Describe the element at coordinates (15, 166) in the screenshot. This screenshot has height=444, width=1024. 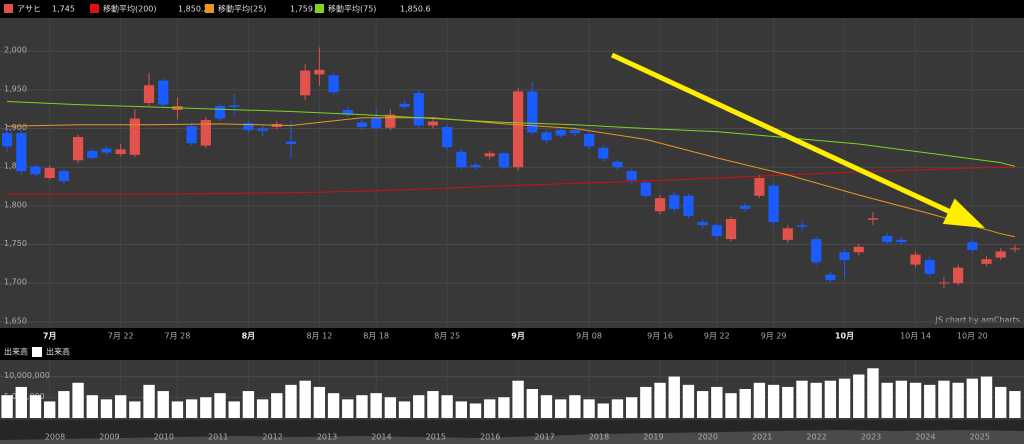
I see `y-tick-label: 1,850` at that location.